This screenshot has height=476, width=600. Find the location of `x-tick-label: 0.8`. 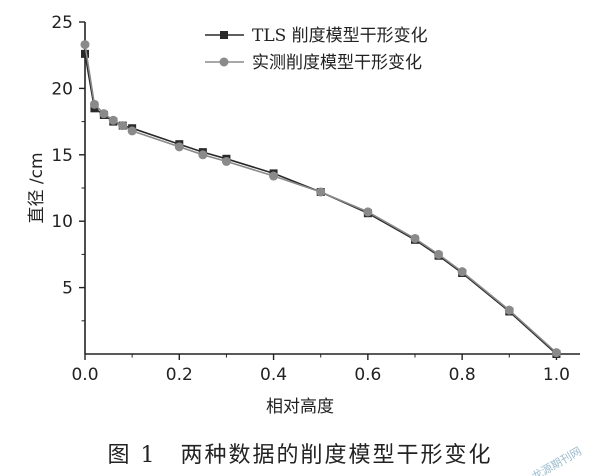

x-tick-label: 0.8 is located at coordinates (462, 375).